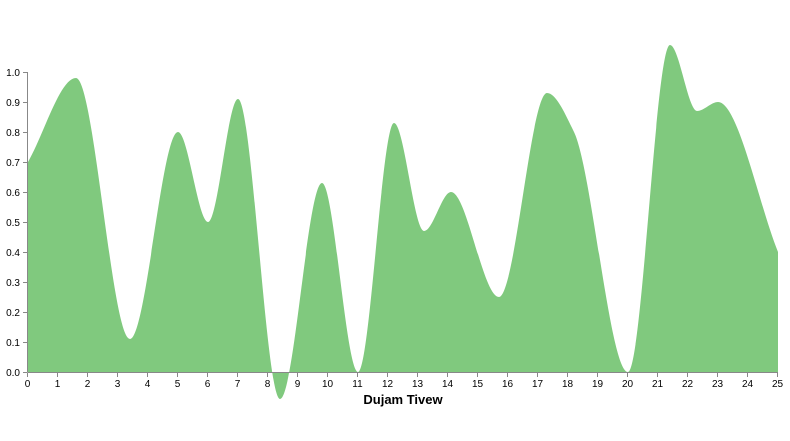  Describe the element at coordinates (13, 73) in the screenshot. I see `y-tick-label: 1.0` at that location.